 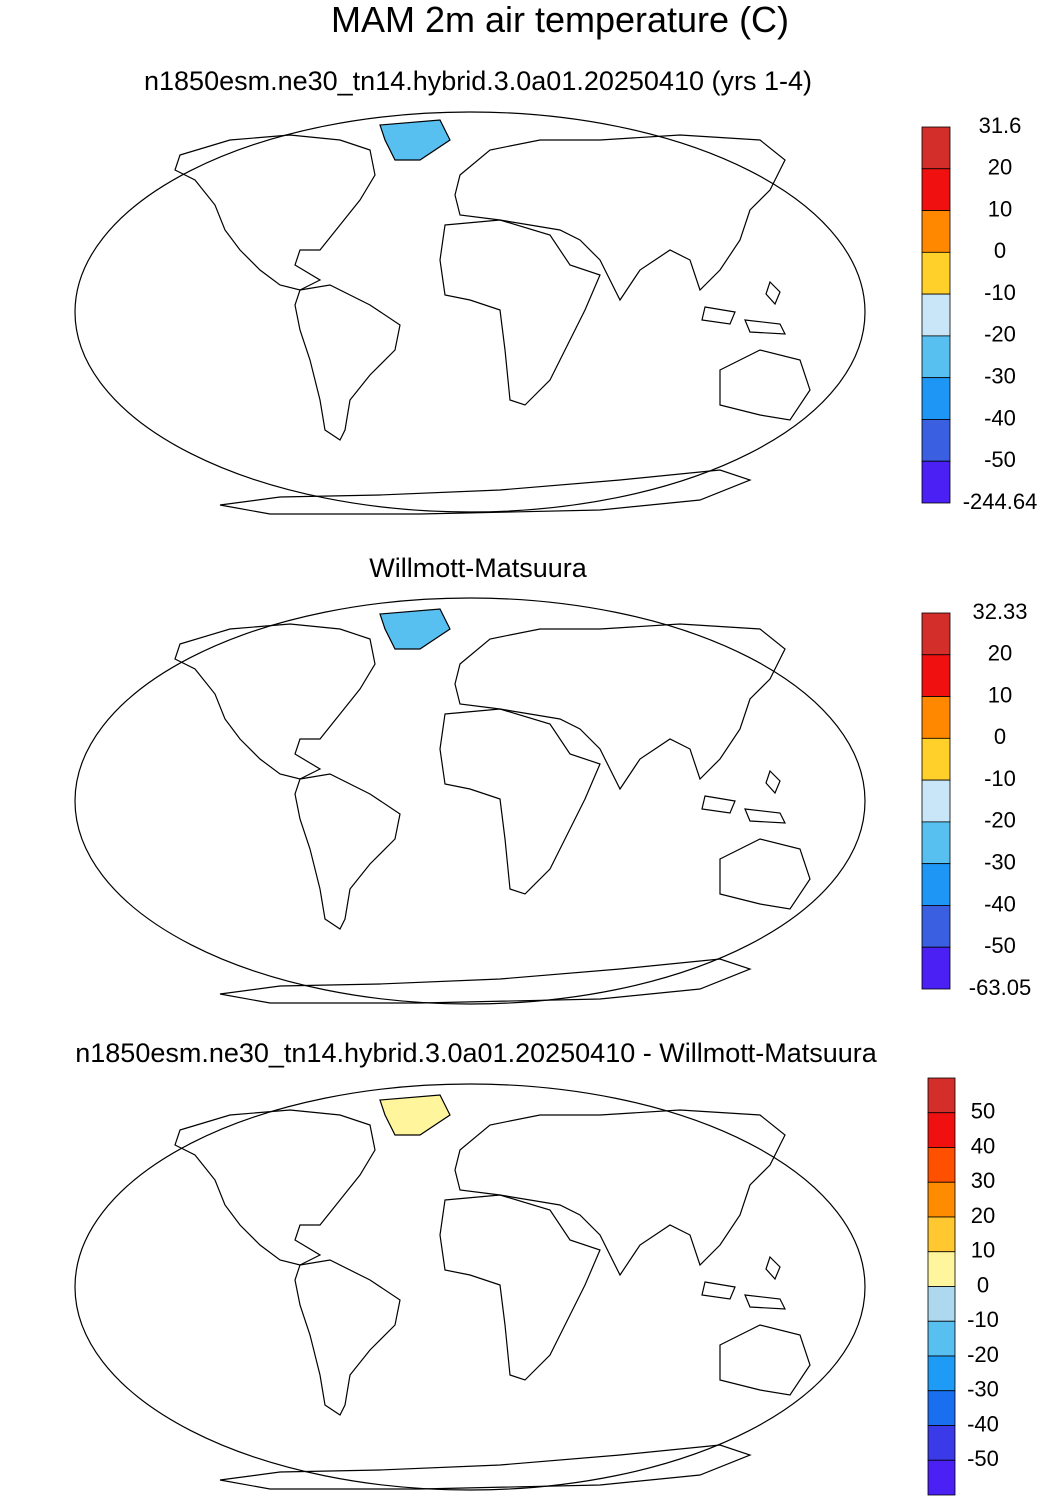 I want to click on panel-title: Willmott-Matsuura, so click(x=478, y=568).